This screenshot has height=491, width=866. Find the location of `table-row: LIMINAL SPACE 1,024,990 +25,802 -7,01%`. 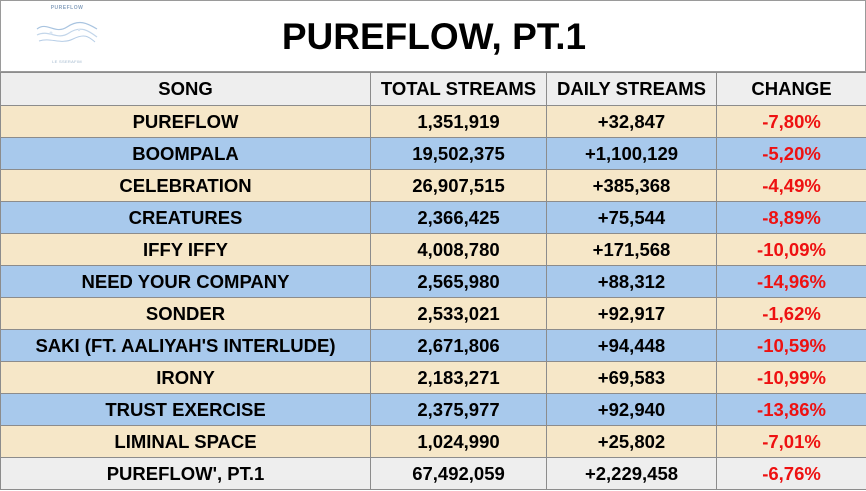

table-row: LIMINAL SPACE 1,024,990 +25,802 -7,01% is located at coordinates (433, 441).